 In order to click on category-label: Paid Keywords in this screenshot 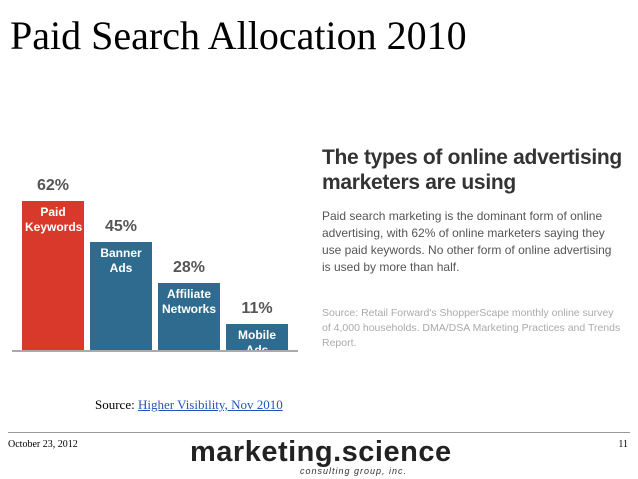, I will do `click(54, 219)`.